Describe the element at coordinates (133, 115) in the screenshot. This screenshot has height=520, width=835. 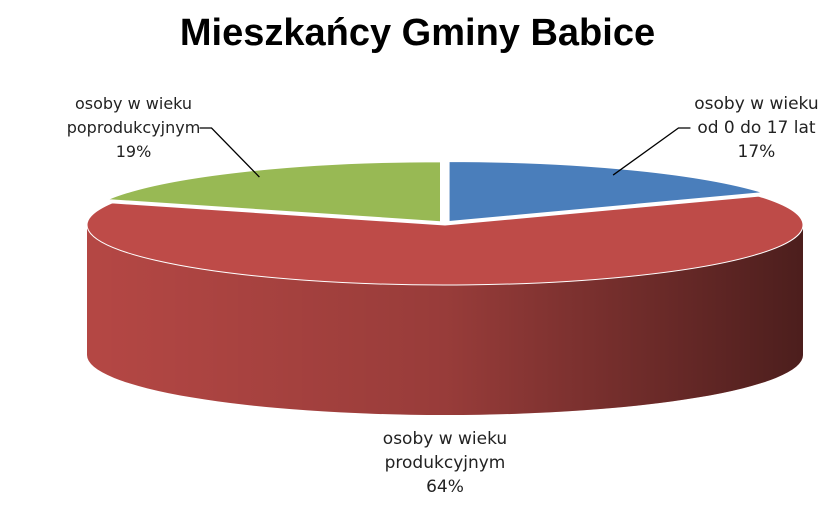
I see `label-name: osoby w wieku poprodukcyjnym` at that location.